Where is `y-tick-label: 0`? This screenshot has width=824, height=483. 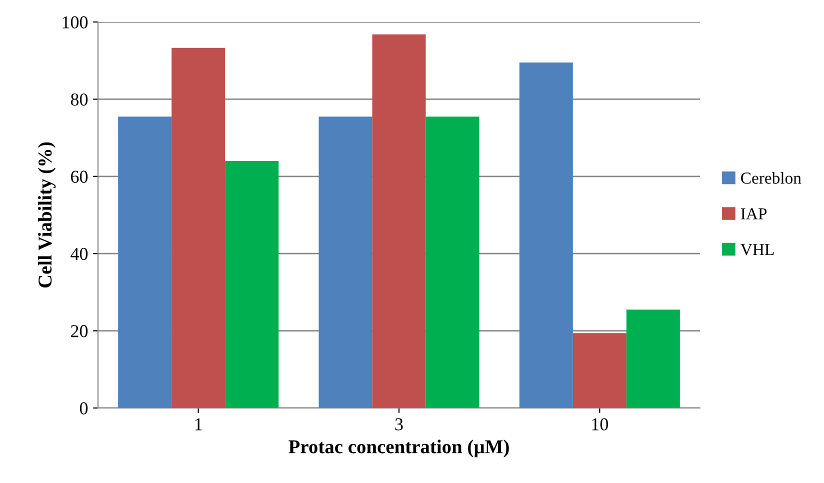 y-tick-label: 0 is located at coordinates (84, 408).